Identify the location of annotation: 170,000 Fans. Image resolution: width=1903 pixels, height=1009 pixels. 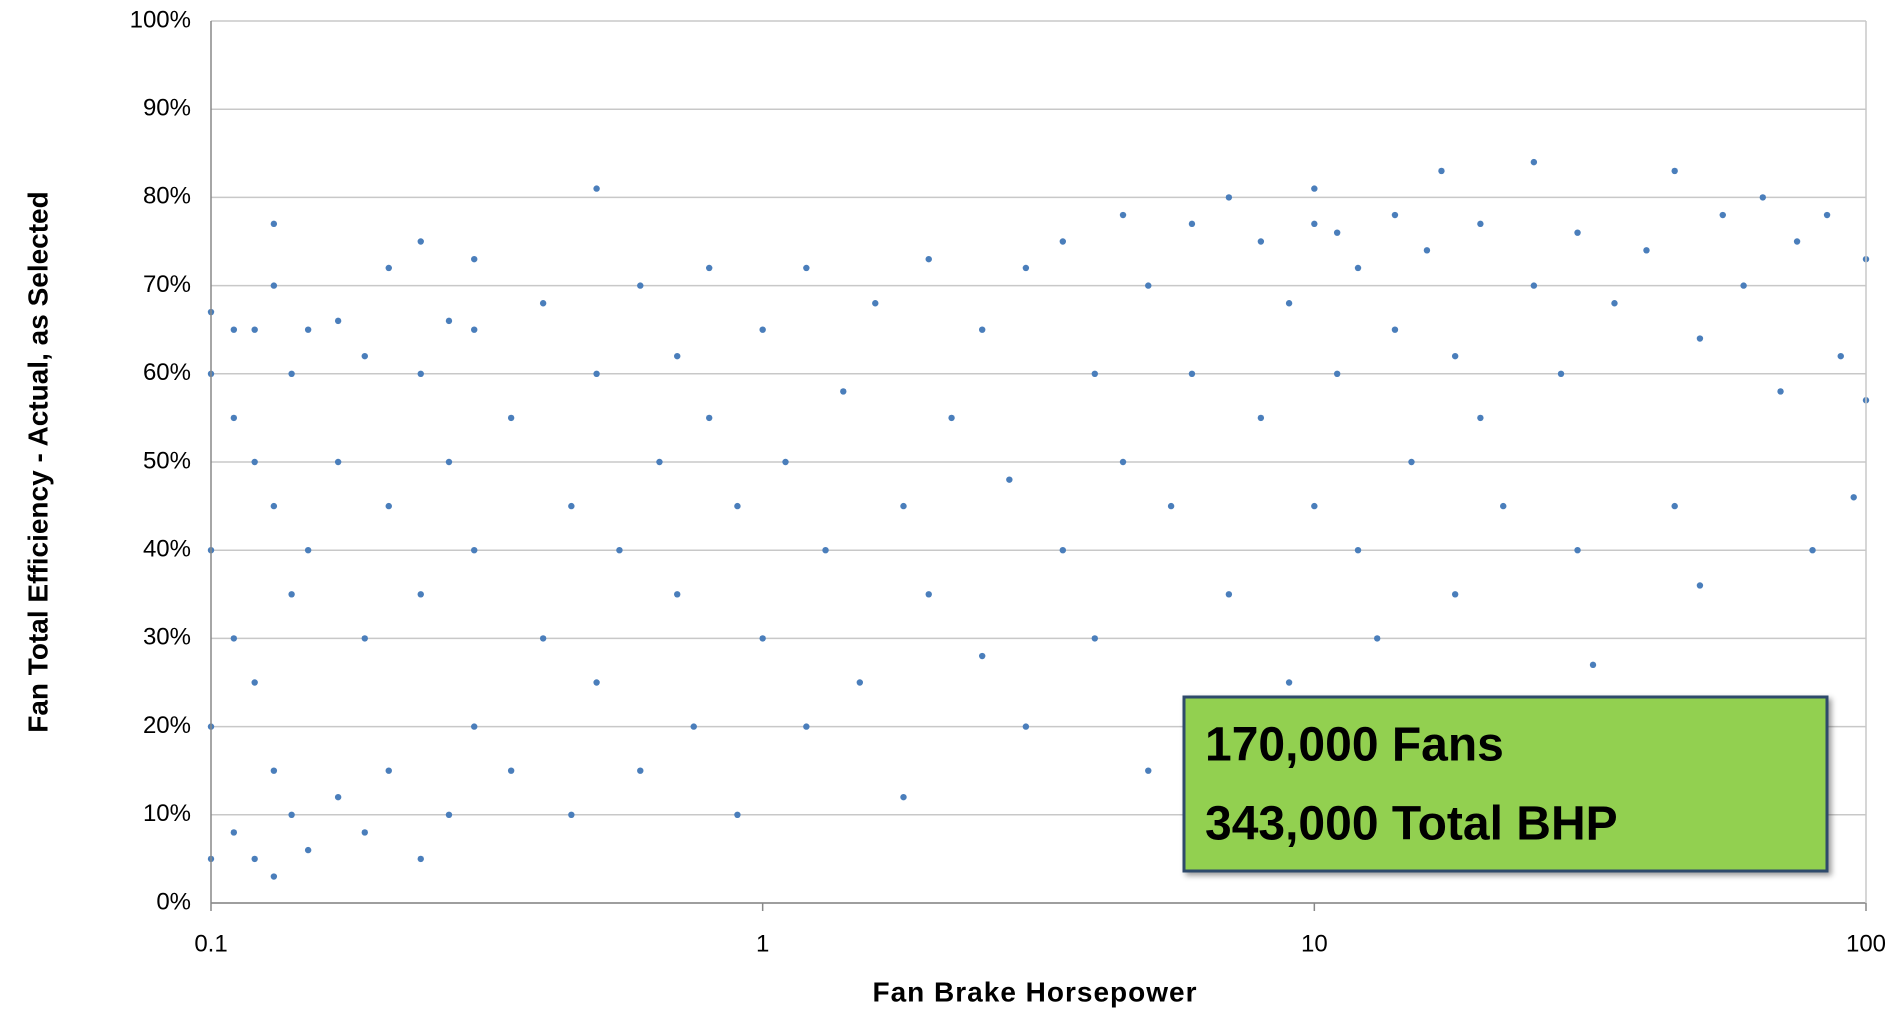
(1354, 745).